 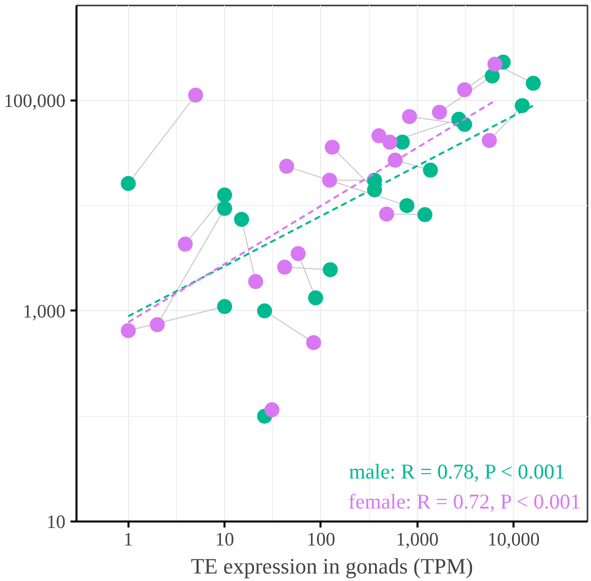 I want to click on y-tick-label: 1,000, so click(x=44, y=311).